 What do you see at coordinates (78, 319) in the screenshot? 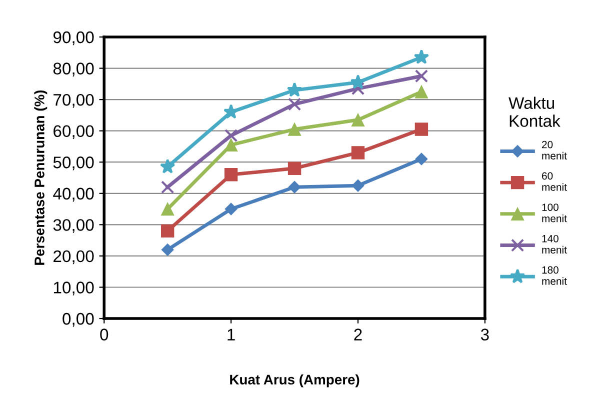
I see `y-tick-label: 0,00` at bounding box center [78, 319].